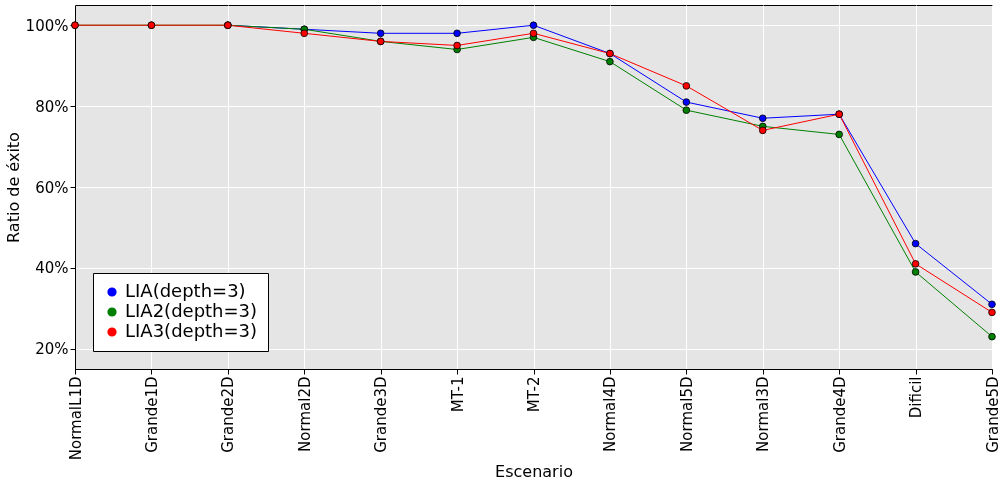 This screenshot has width=1005, height=485. What do you see at coordinates (52, 268) in the screenshot?
I see `y-tick-label: 40%` at bounding box center [52, 268].